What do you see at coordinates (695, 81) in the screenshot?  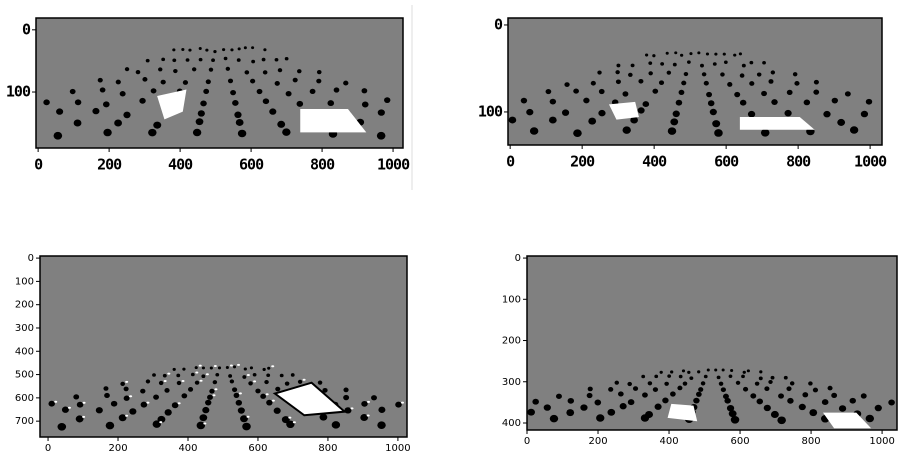 I see `image` at bounding box center [695, 81].